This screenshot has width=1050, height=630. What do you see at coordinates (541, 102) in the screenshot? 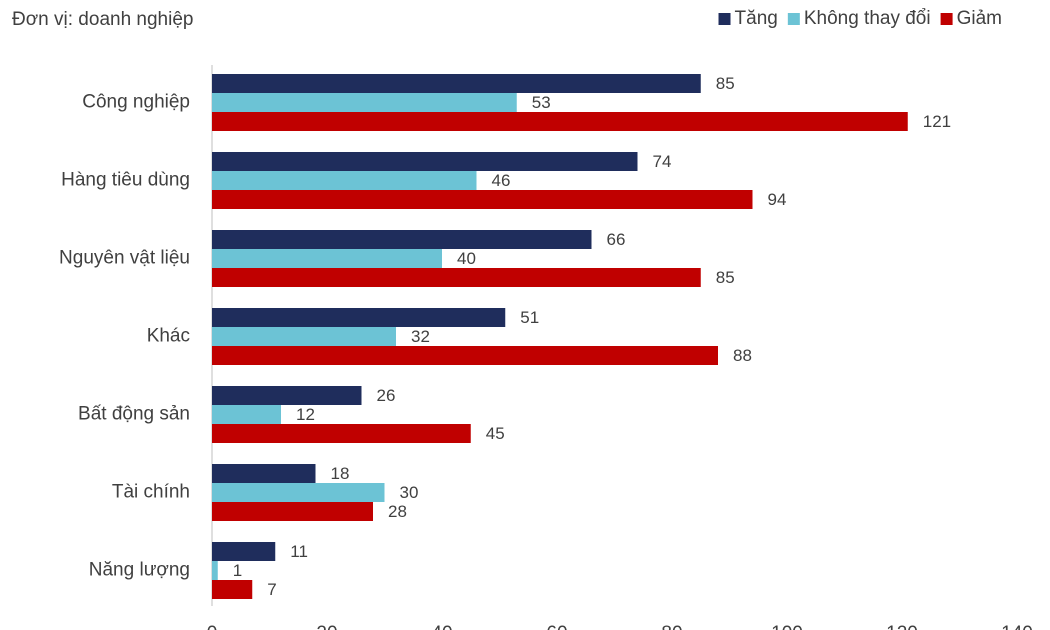
I see `value-label: 53` at bounding box center [541, 102].